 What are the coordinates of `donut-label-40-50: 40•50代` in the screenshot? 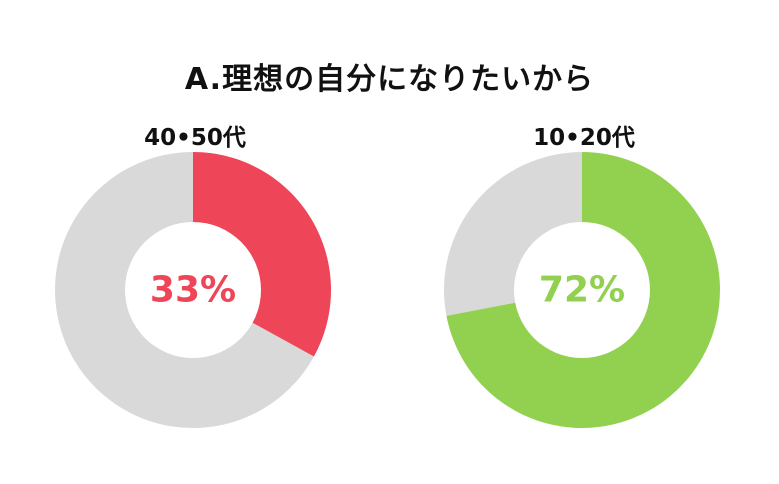 It's located at (195, 138).